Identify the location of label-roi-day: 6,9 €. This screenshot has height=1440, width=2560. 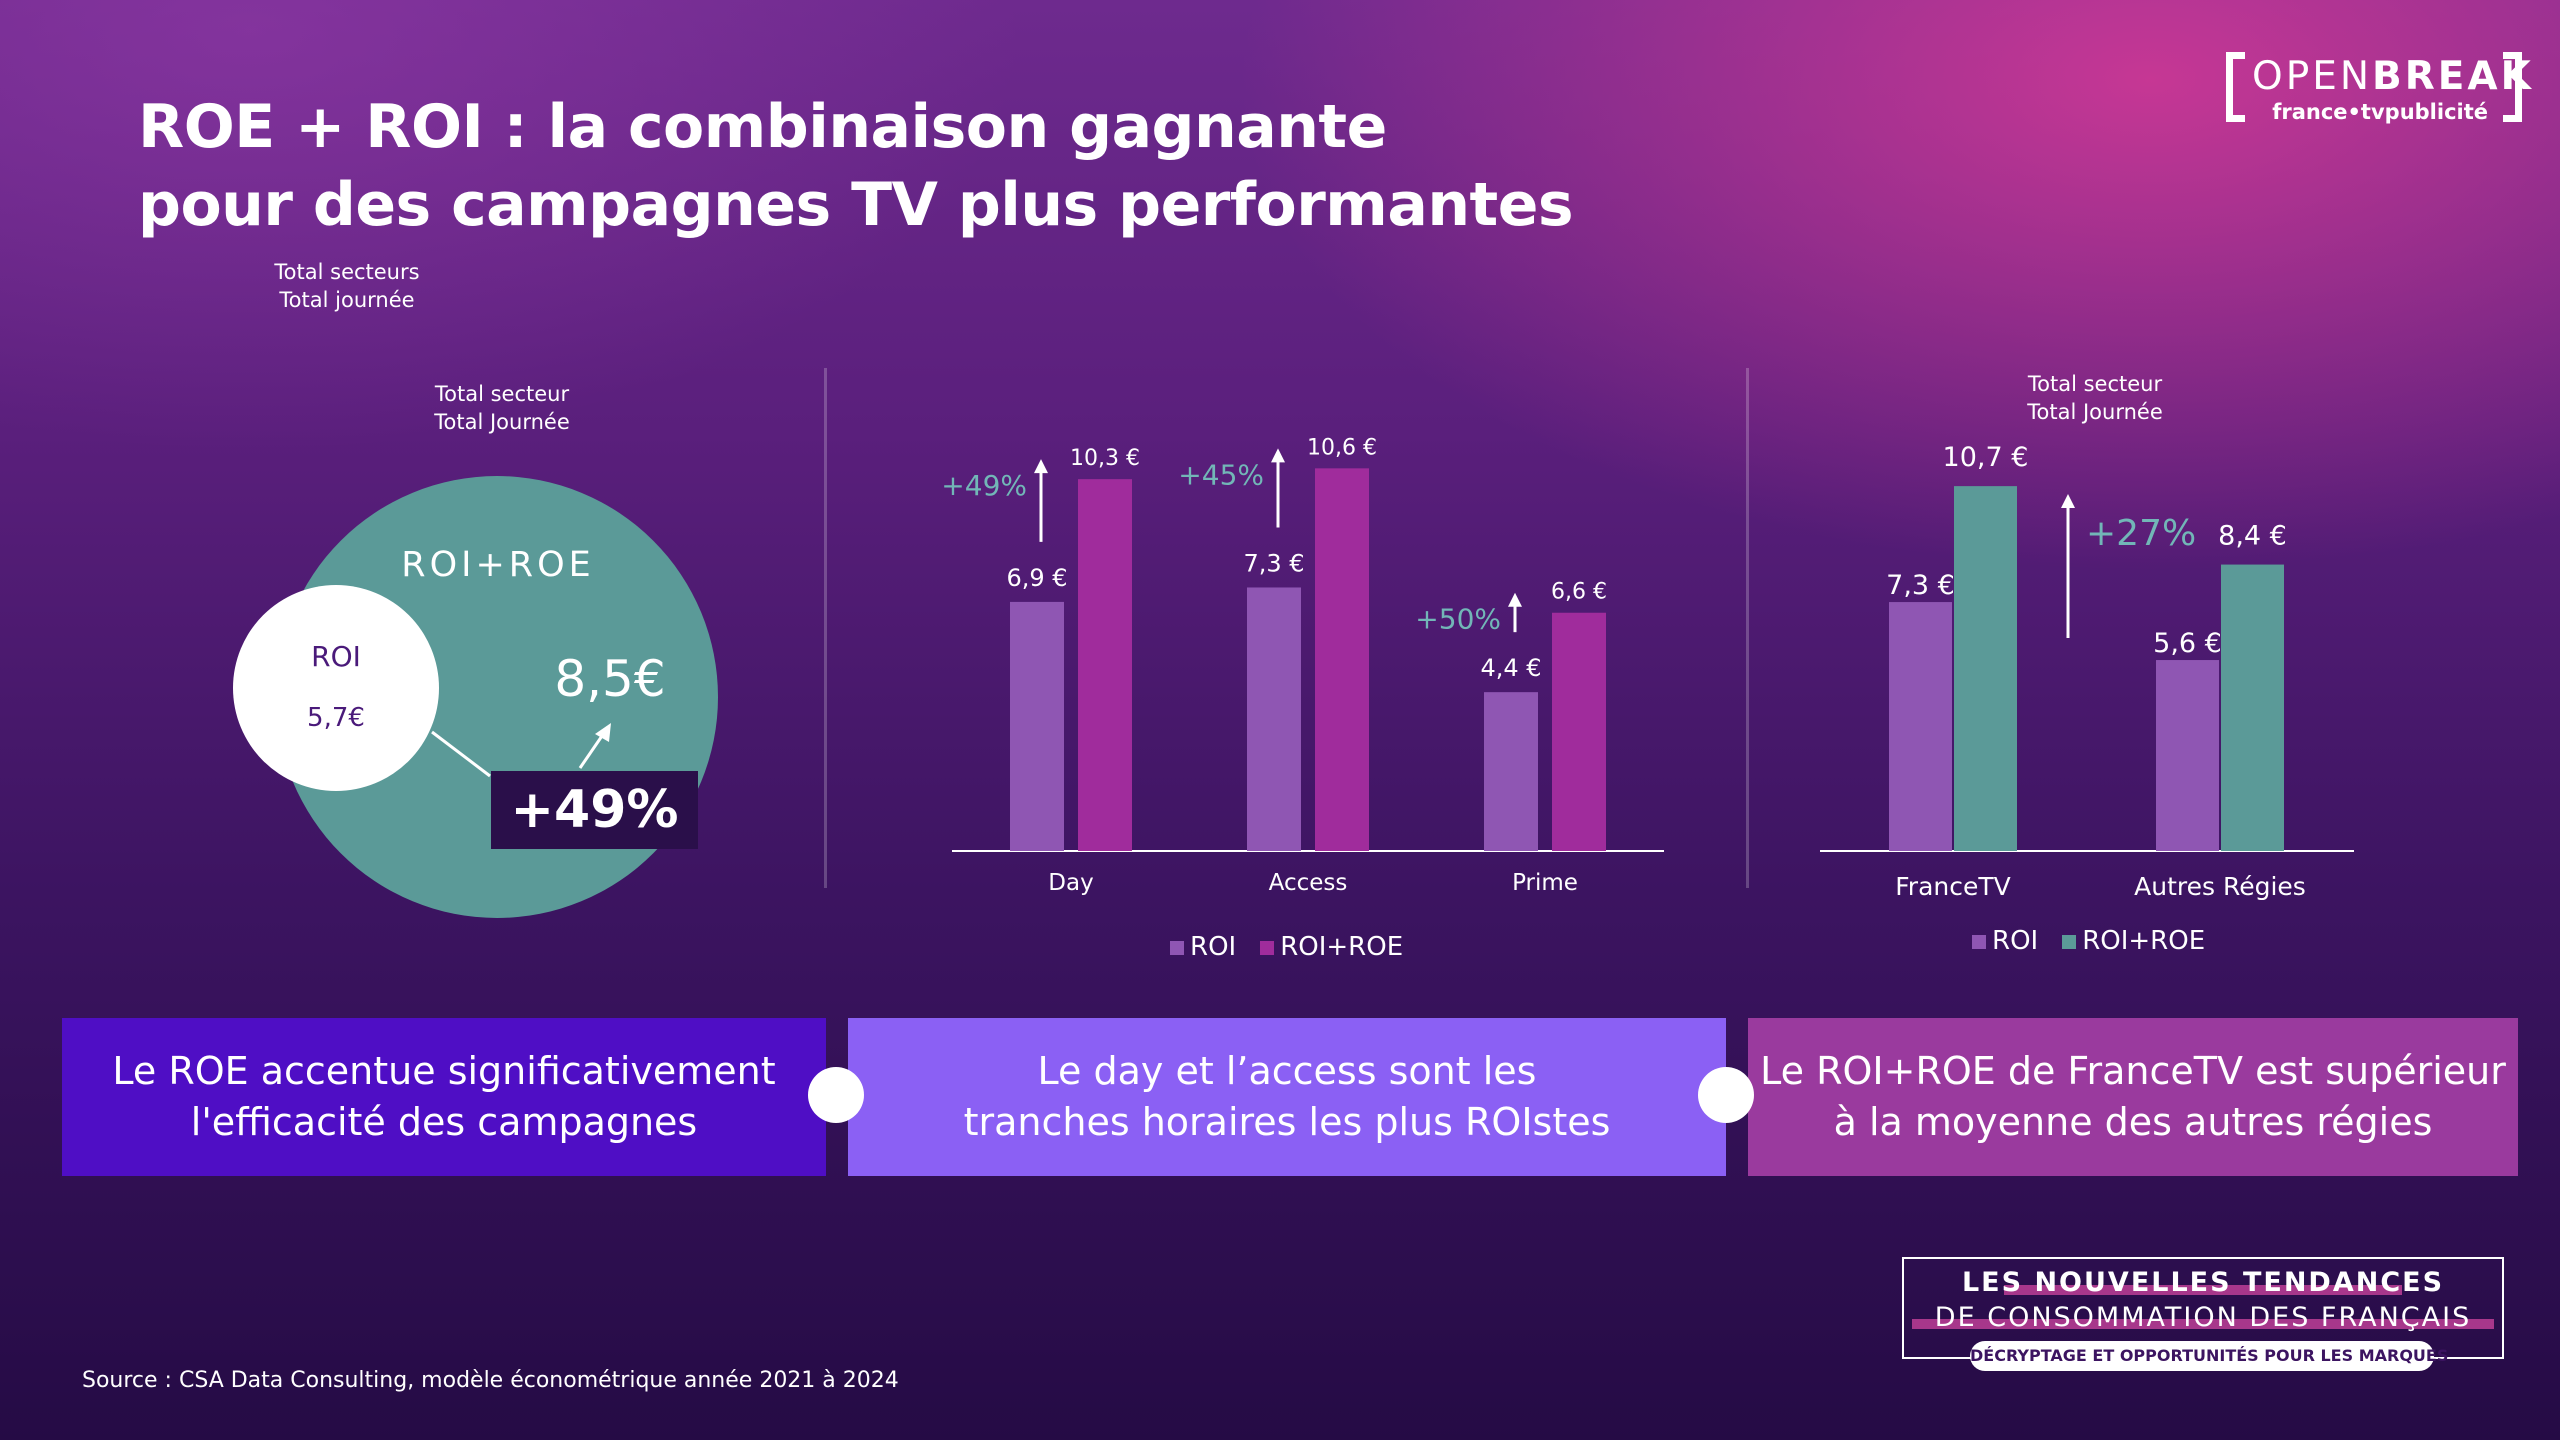
(1036, 578).